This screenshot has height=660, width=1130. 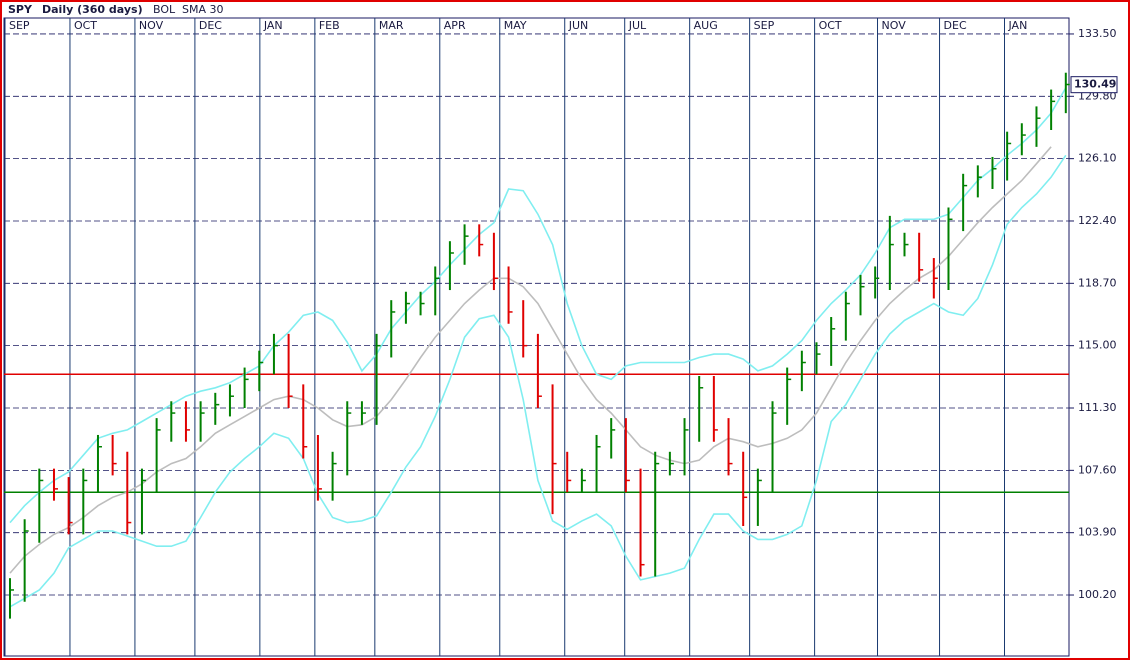 I want to click on y-tick-label: 111.30, so click(x=1097, y=407).